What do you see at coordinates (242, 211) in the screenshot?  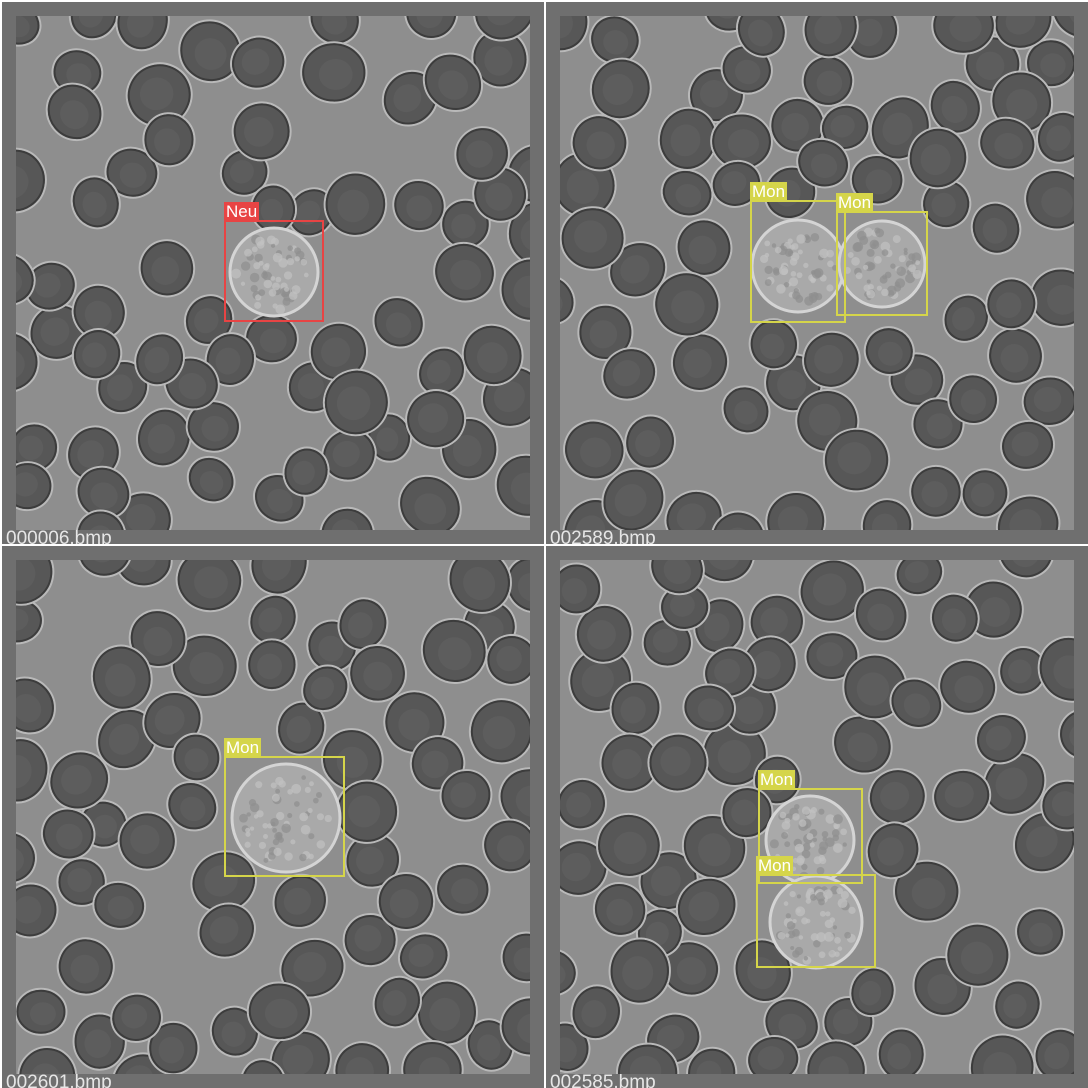 I see `detection-label: Neu` at bounding box center [242, 211].